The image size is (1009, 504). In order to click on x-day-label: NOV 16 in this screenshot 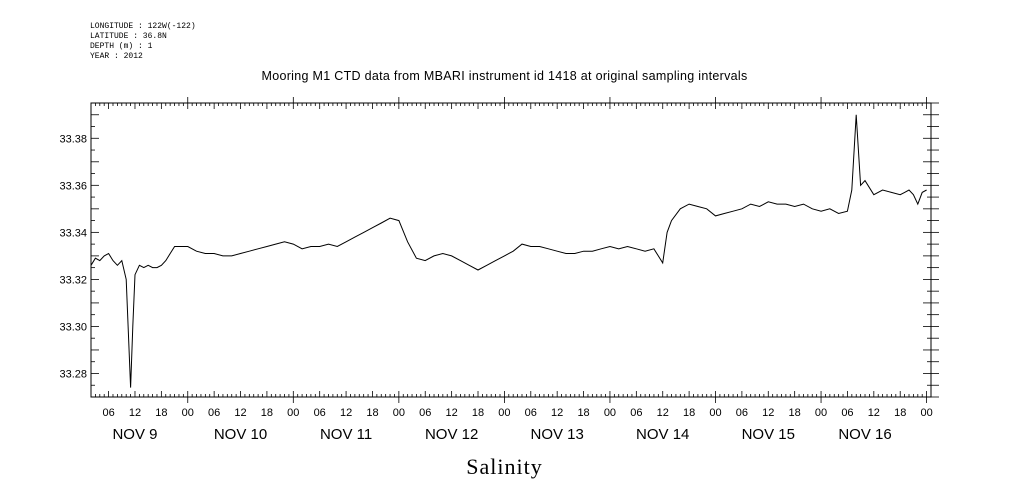, I will do `click(864, 434)`.